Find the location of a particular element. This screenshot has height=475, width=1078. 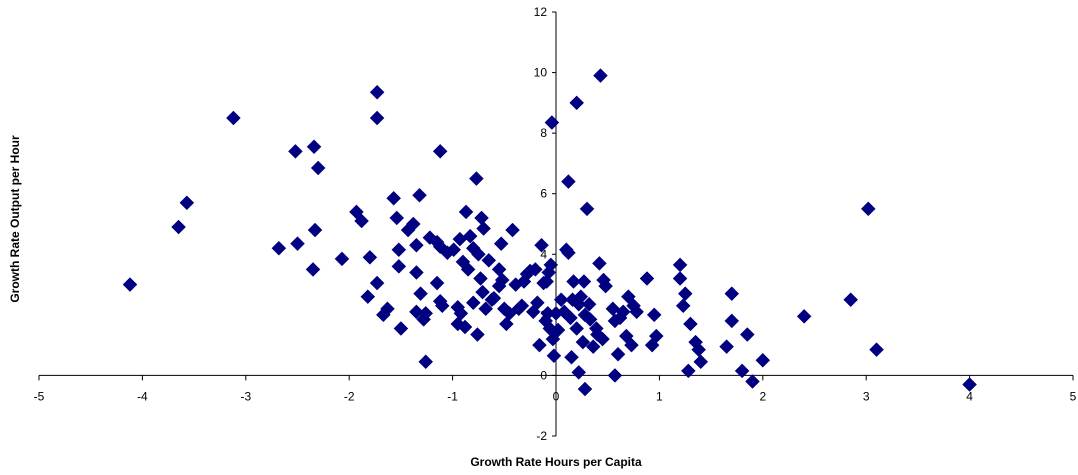

x-tick-label: -1 is located at coordinates (452, 396).